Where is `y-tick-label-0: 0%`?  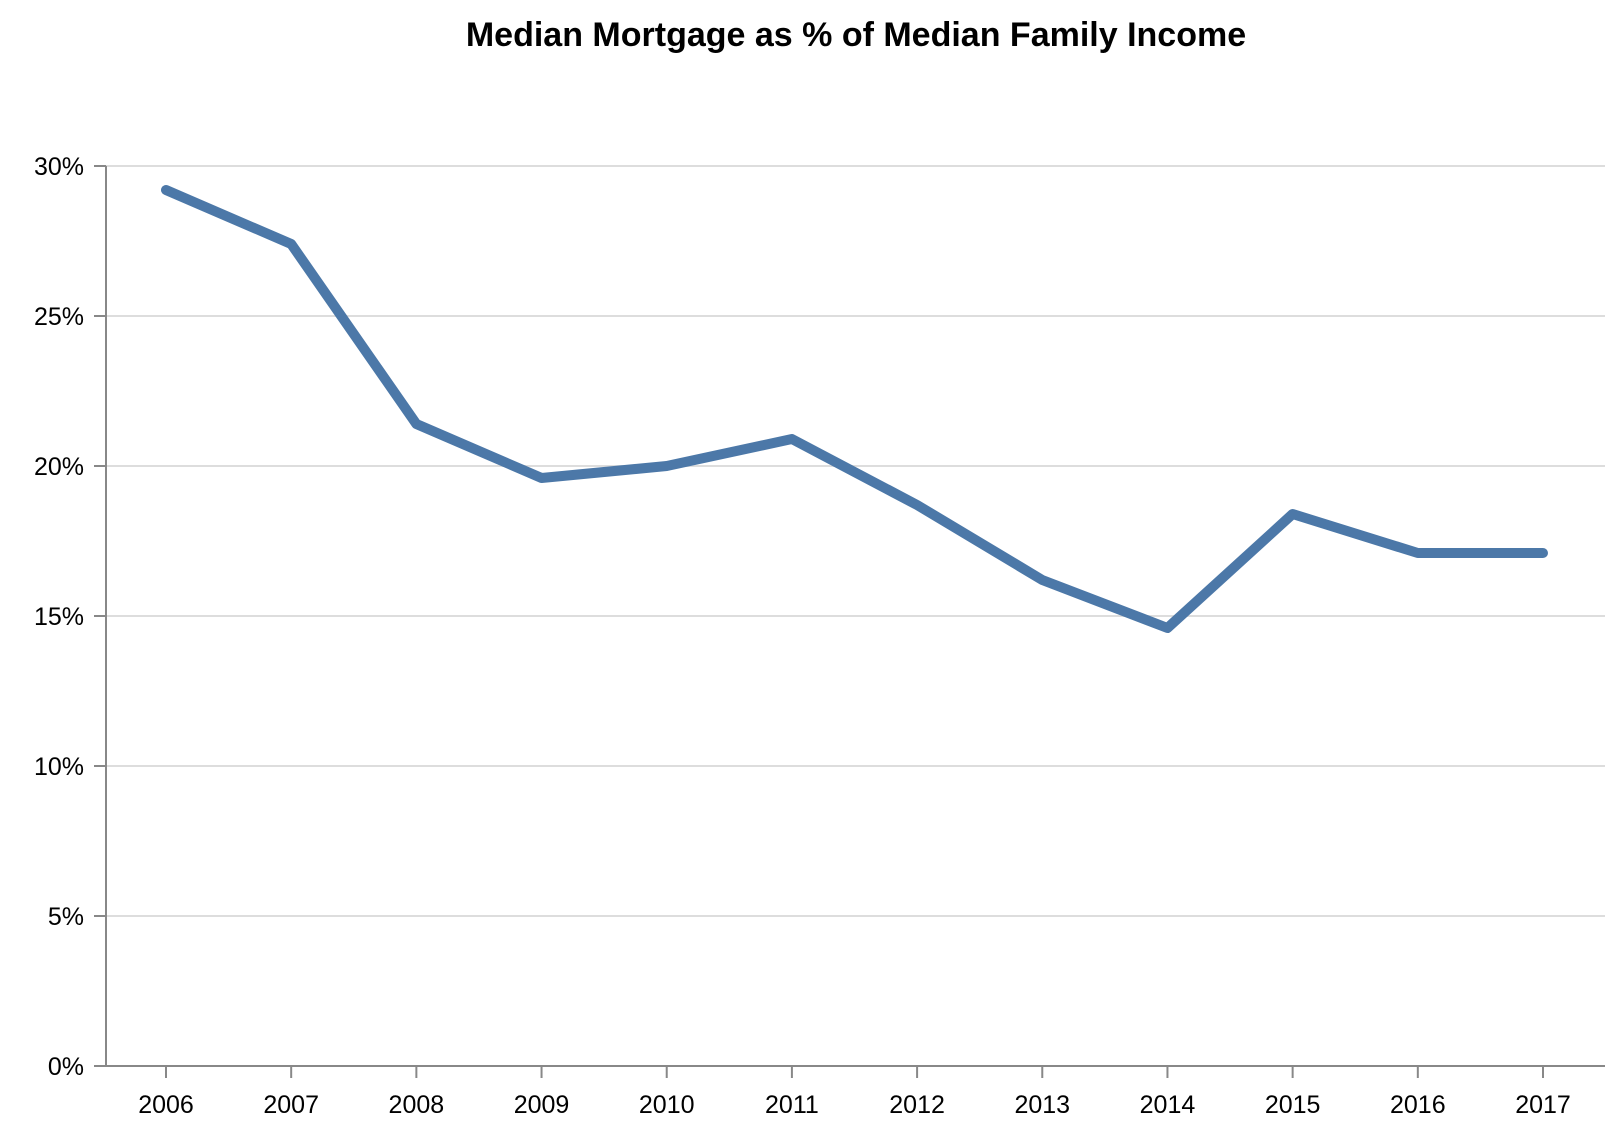 y-tick-label-0: 0% is located at coordinates (66, 1067).